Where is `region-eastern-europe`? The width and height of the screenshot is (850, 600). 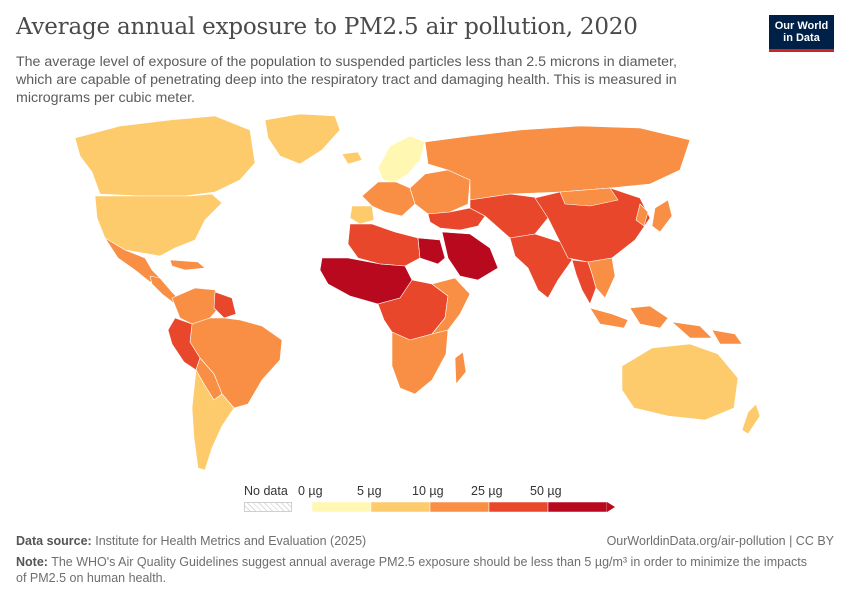
region-eastern-europe is located at coordinates (440, 192).